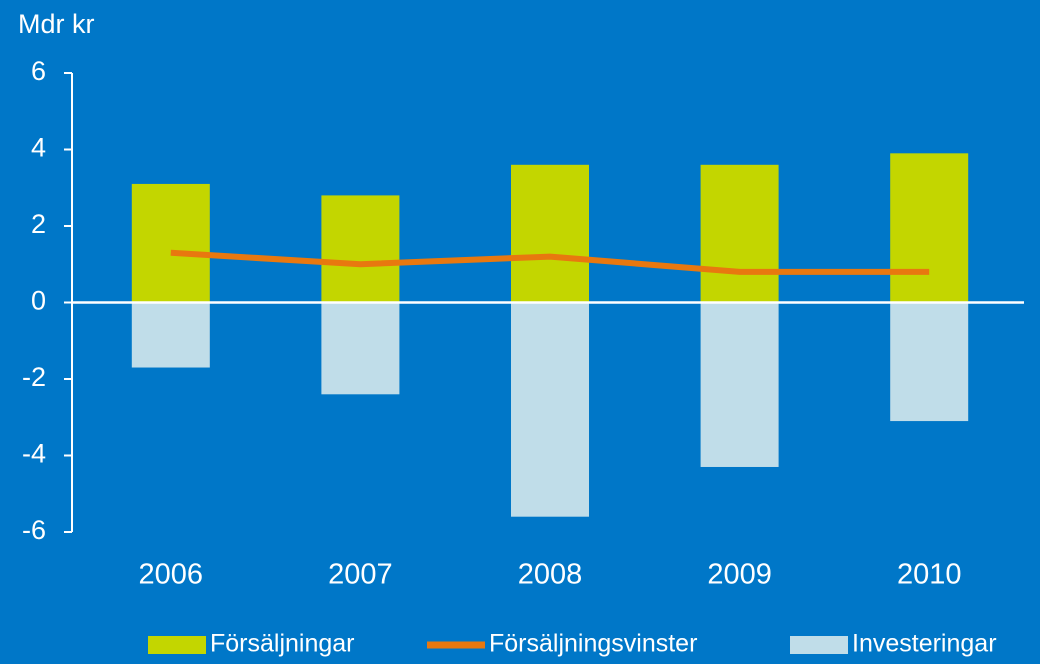 Image resolution: width=1040 pixels, height=664 pixels. What do you see at coordinates (282, 644) in the screenshot?
I see `legend-label: Försäljningar` at bounding box center [282, 644].